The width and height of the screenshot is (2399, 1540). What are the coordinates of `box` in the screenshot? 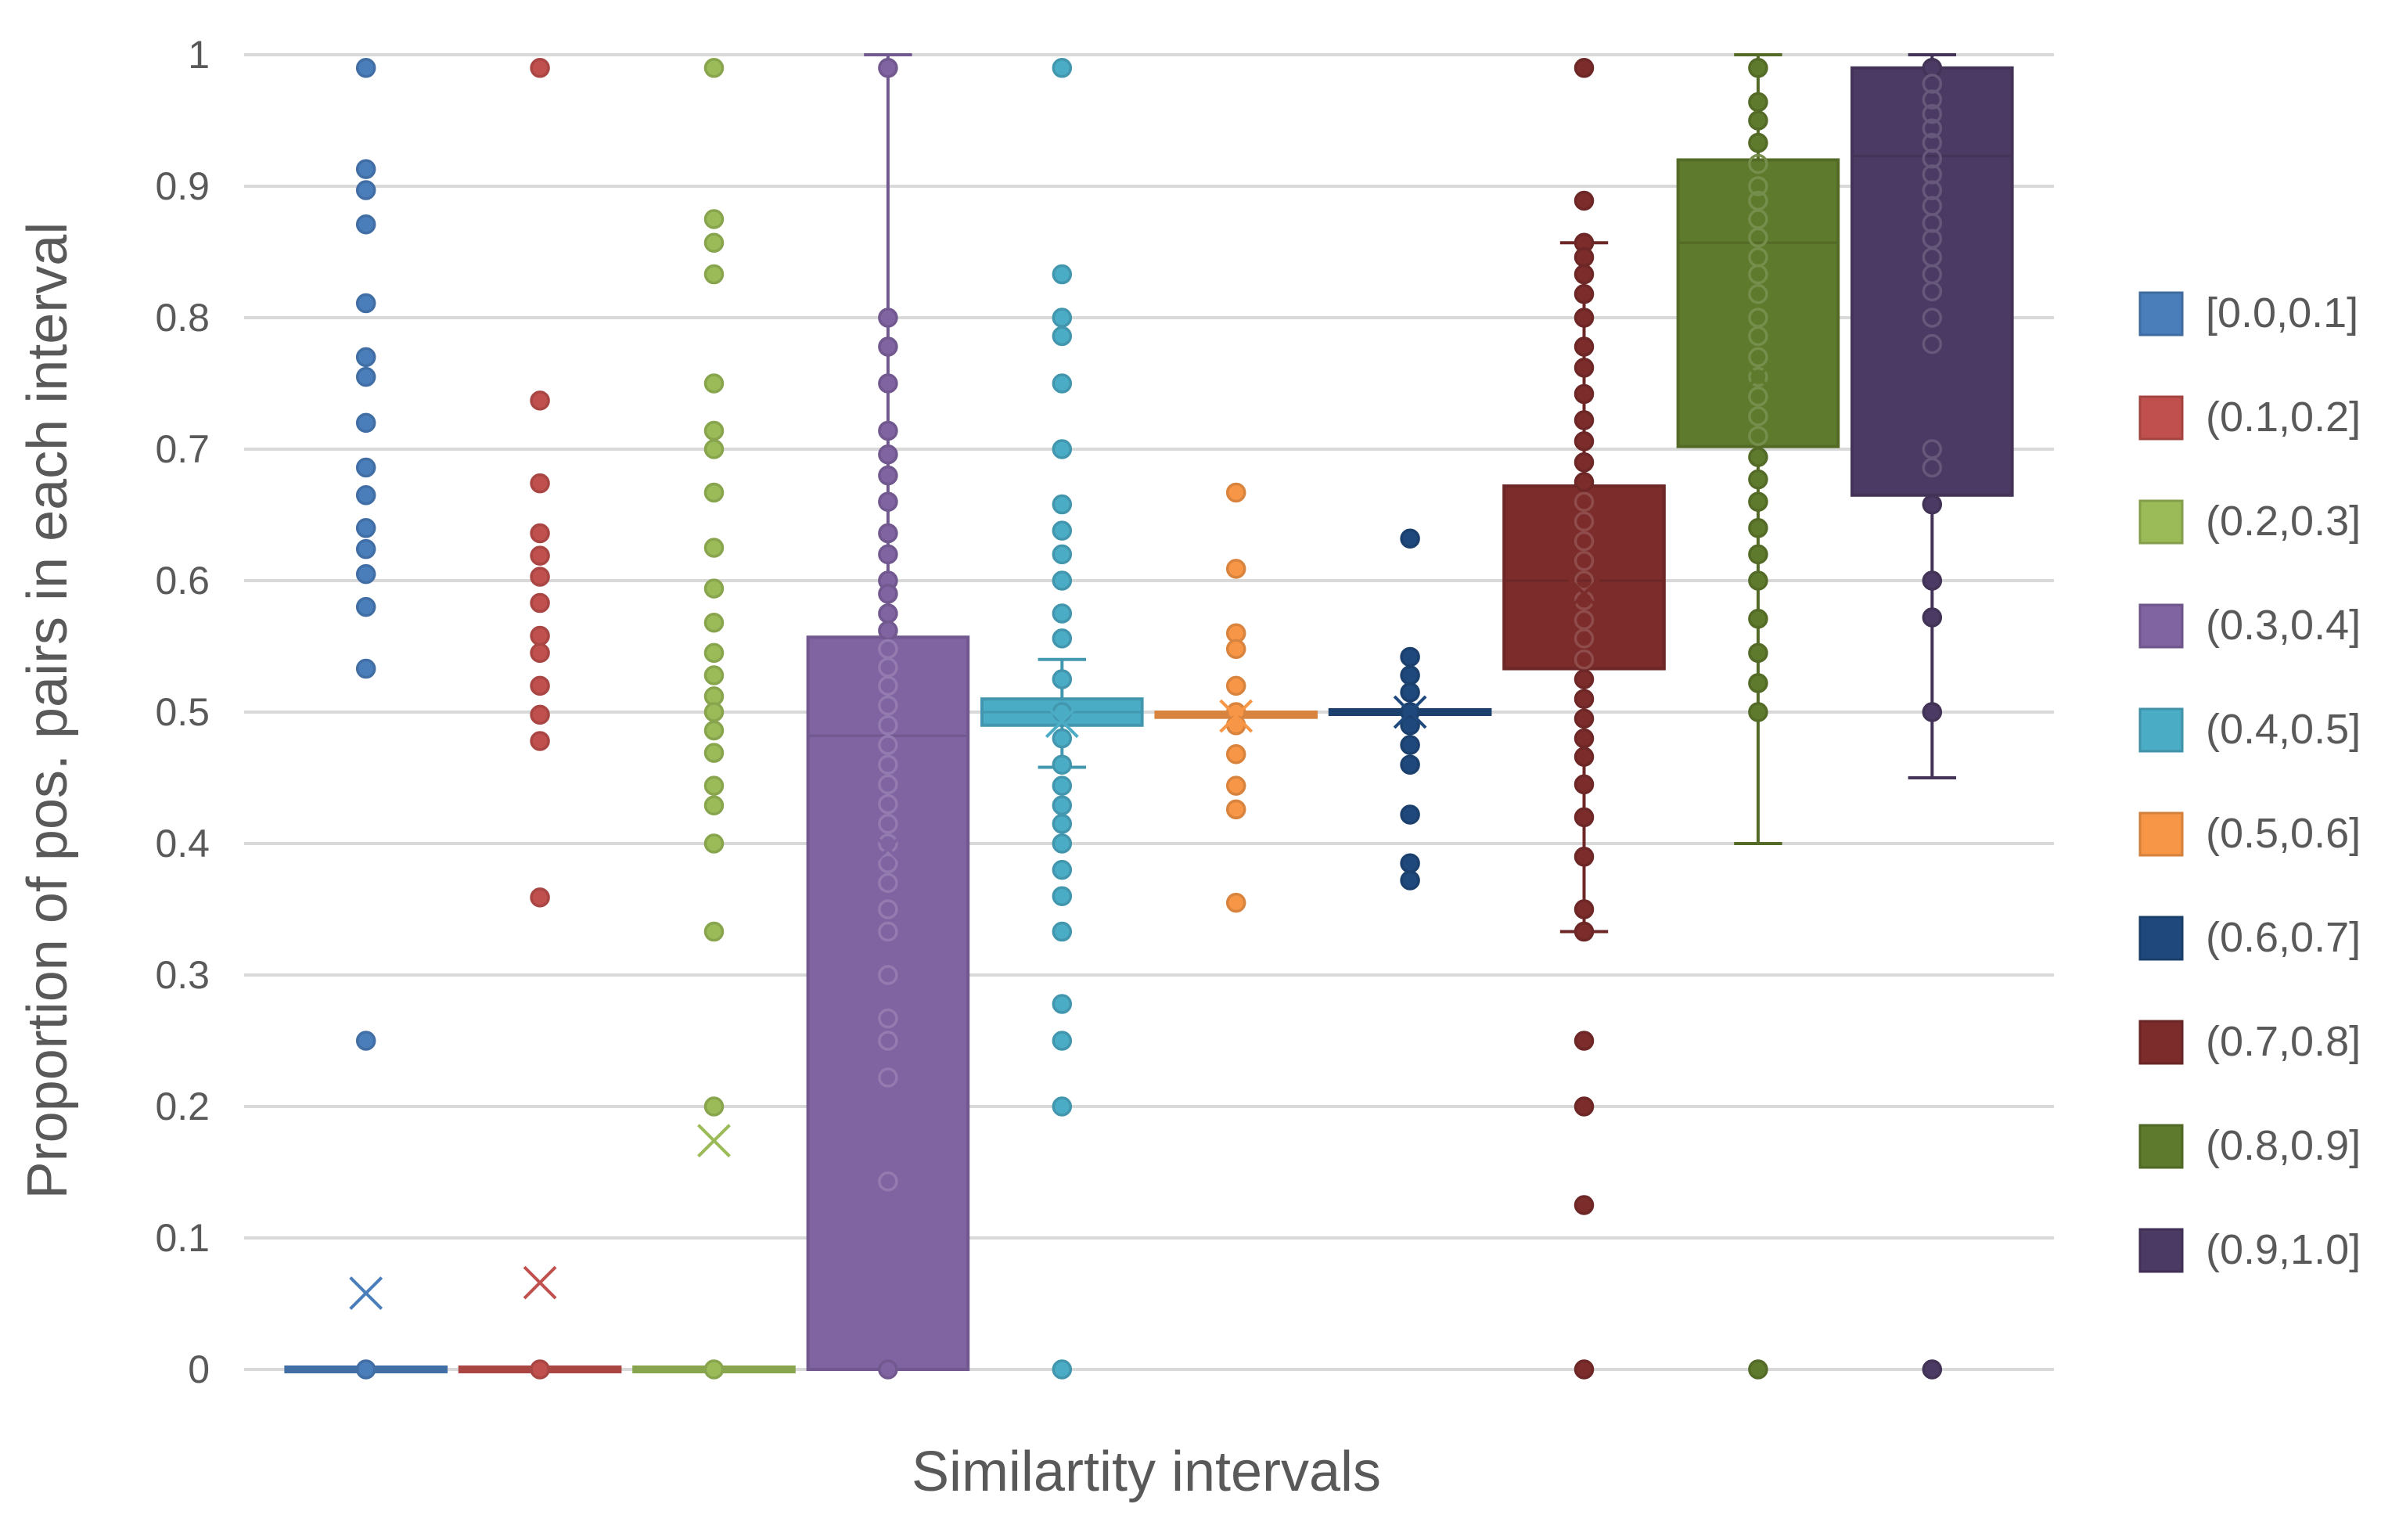 It's located at (888, 1003).